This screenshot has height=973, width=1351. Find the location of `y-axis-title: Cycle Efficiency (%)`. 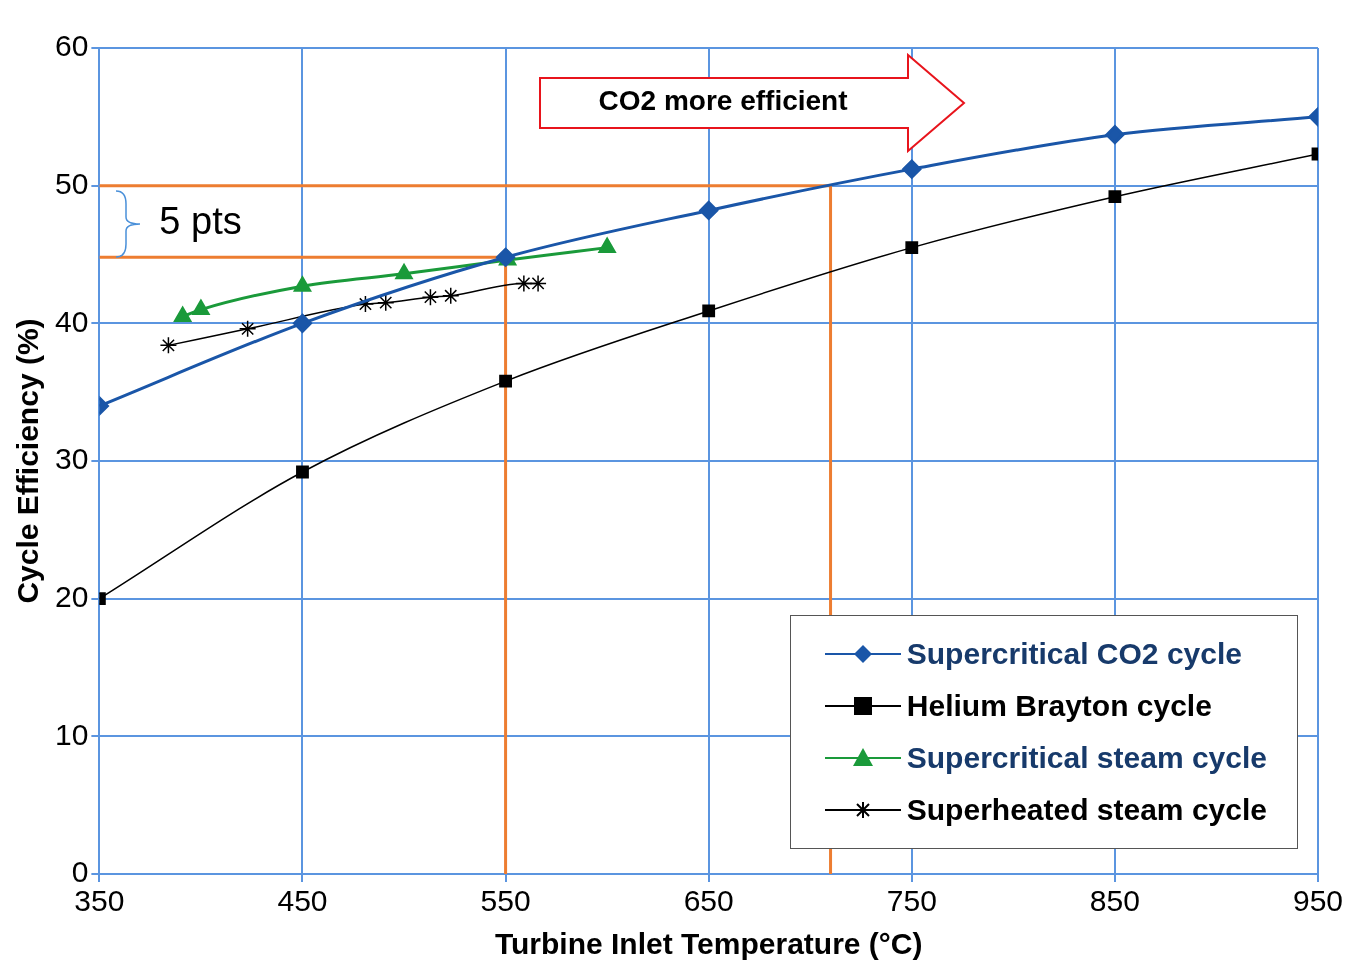

y-axis-title: Cycle Efficiency (%) is located at coordinates (28, 461).